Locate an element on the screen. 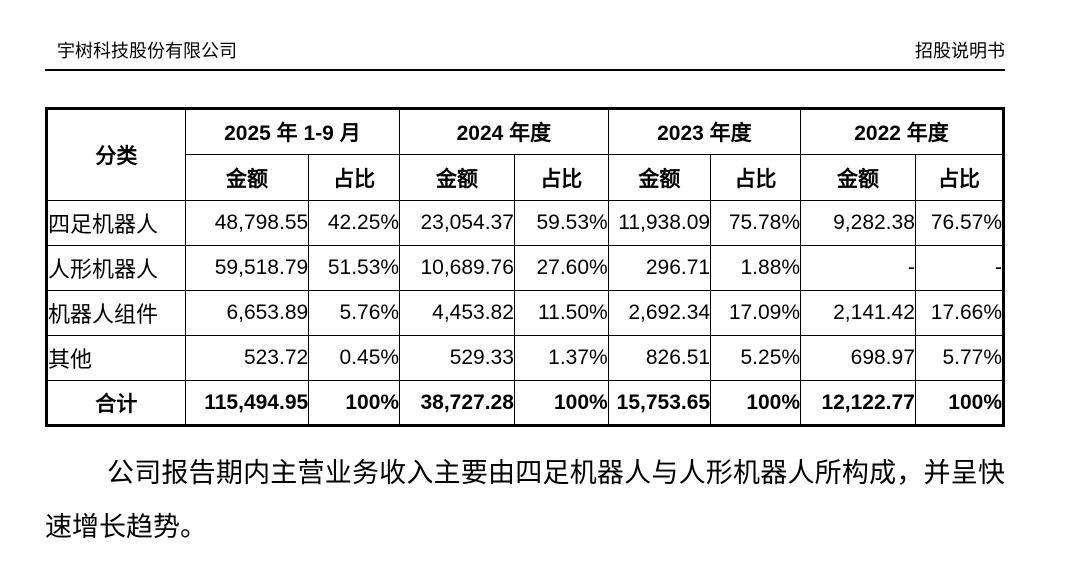 The width and height of the screenshot is (1080, 570). ratio-cell: 5.25% is located at coordinates (756, 358).